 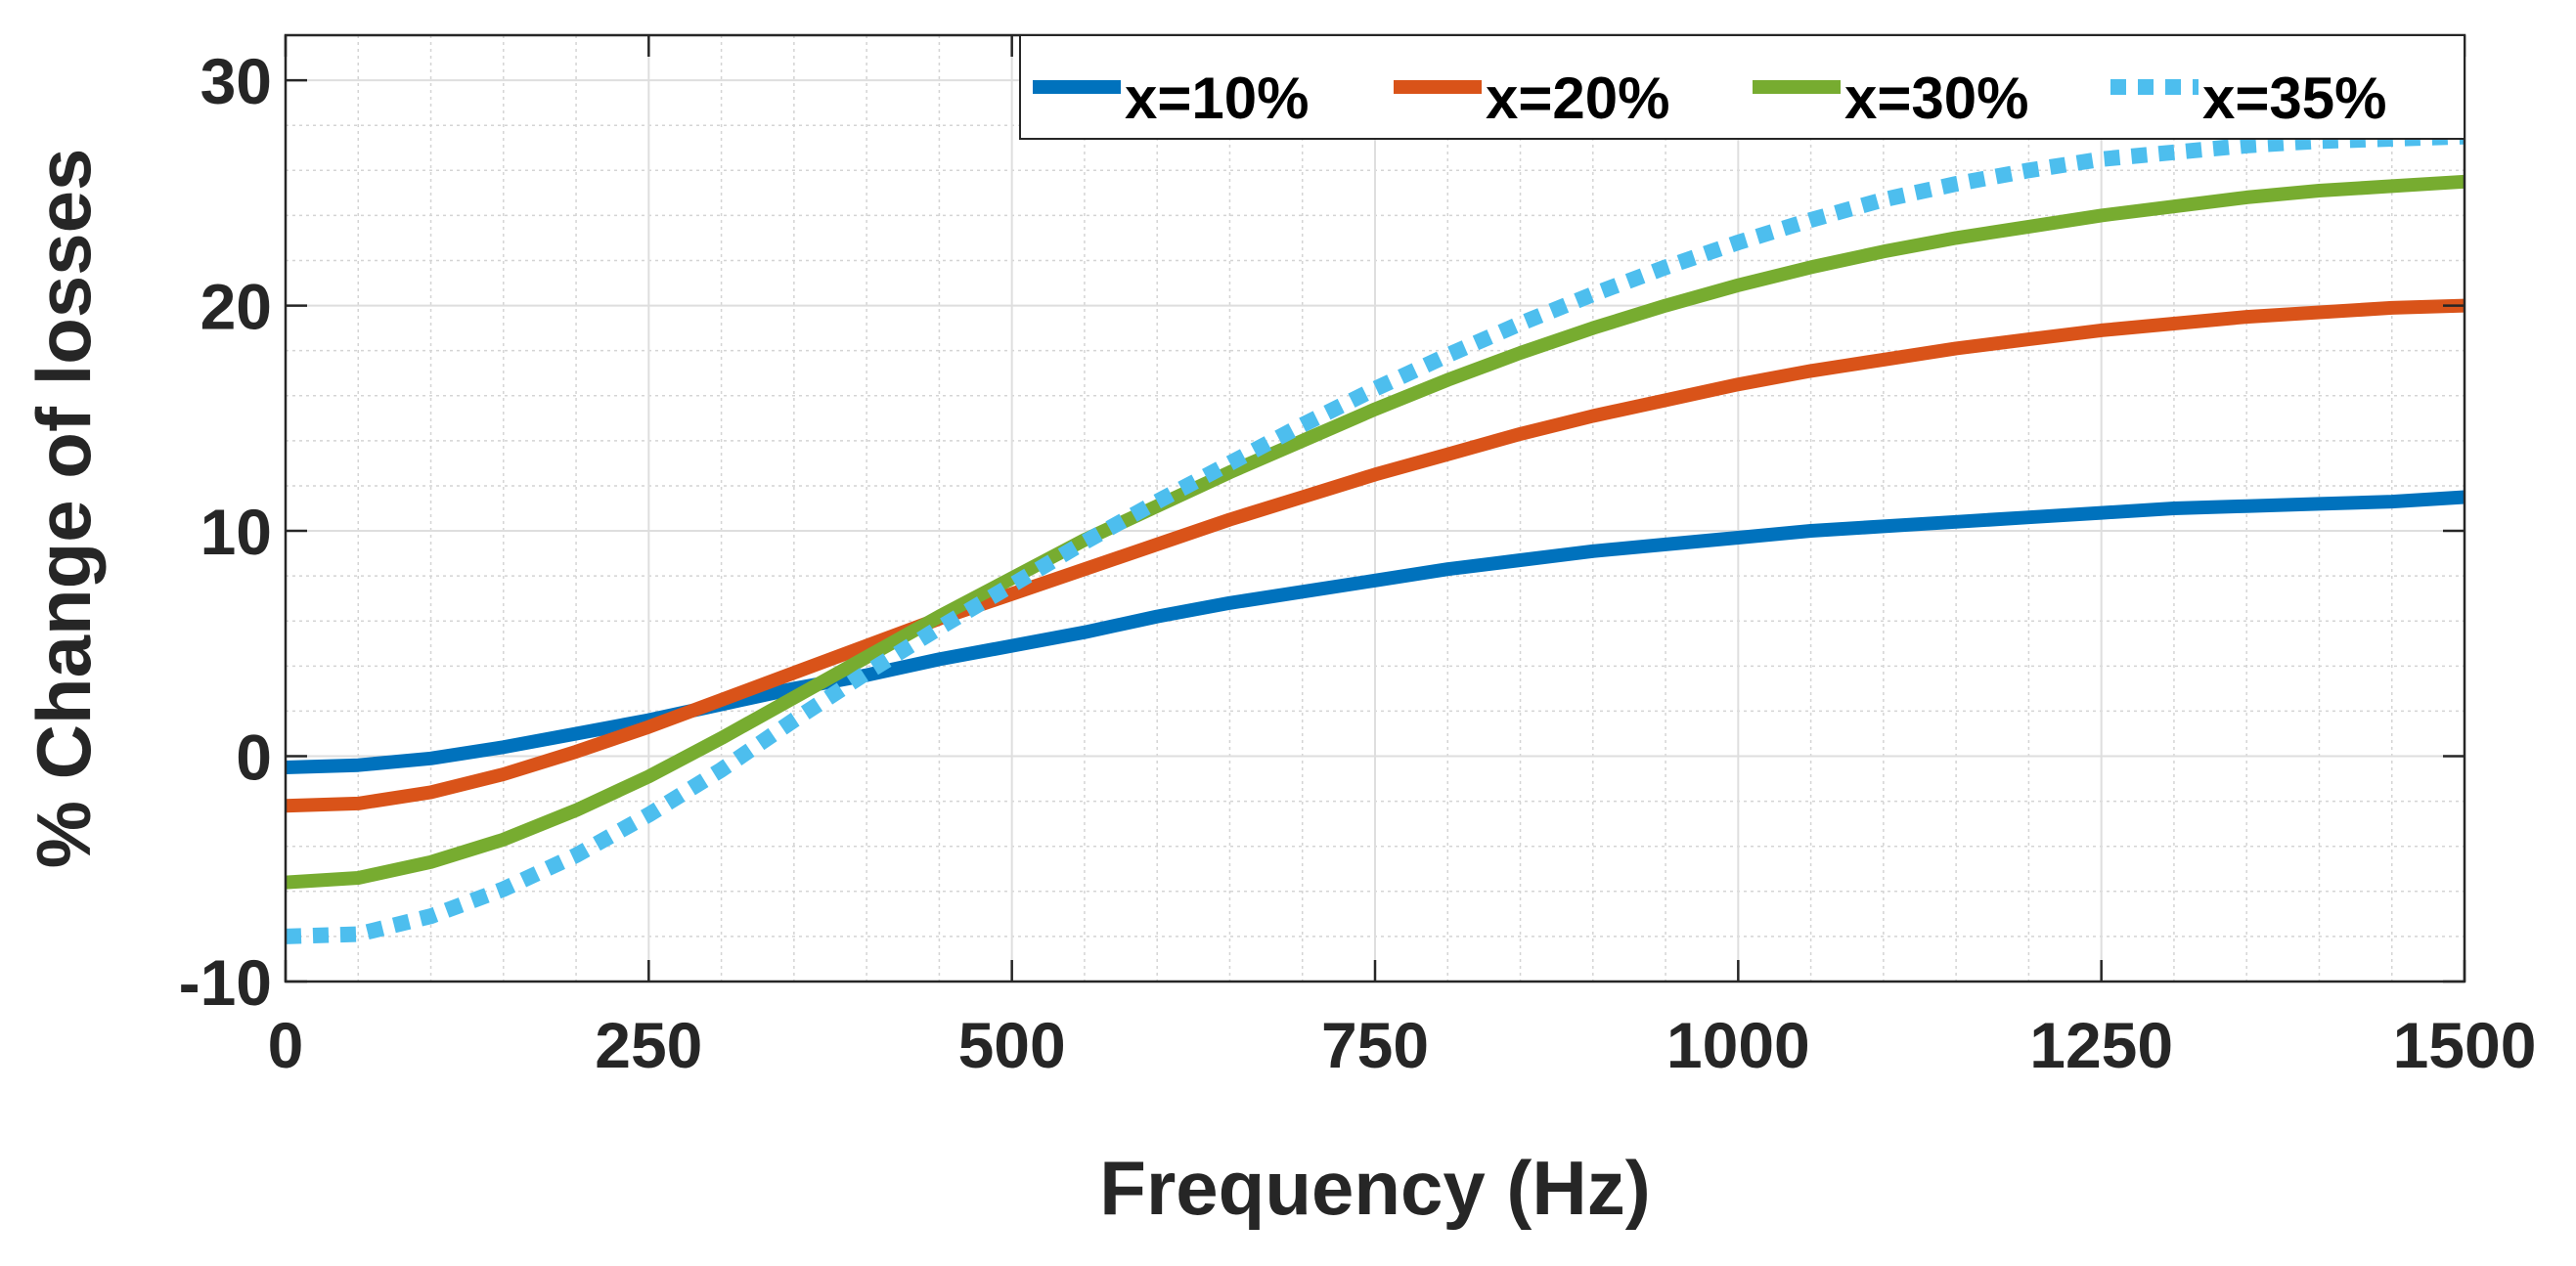 I want to click on x-tick-label: 750, so click(x=1375, y=1045).